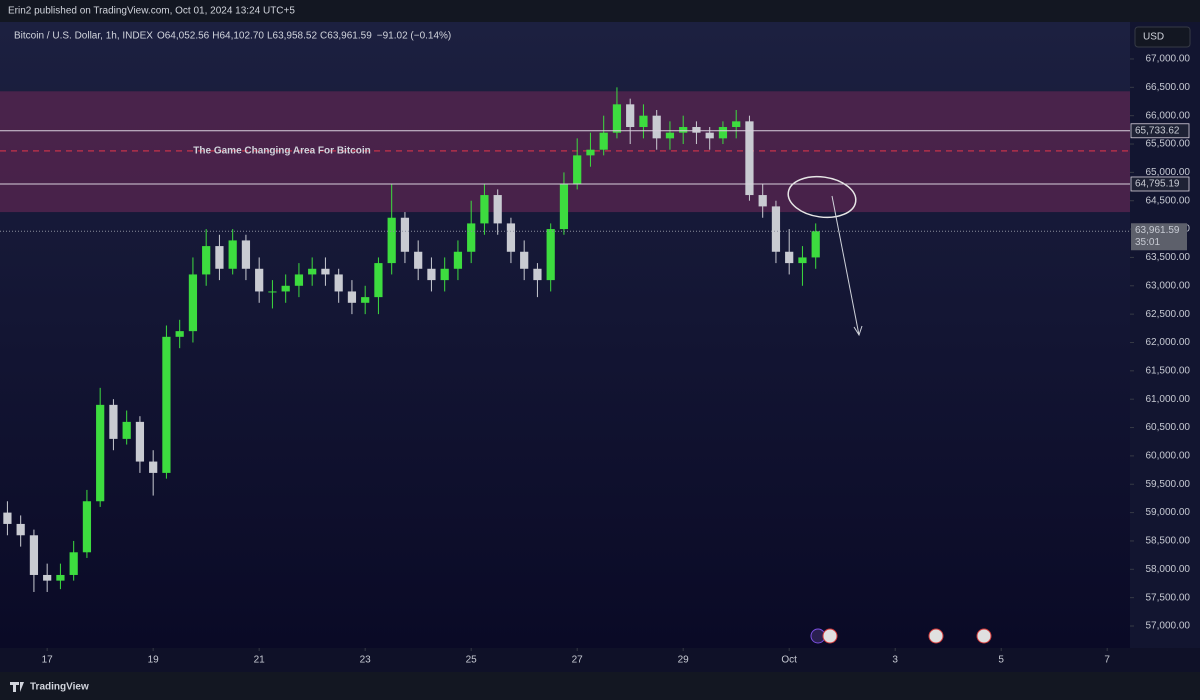  Describe the element at coordinates (1168, 569) in the screenshot. I see `y-tick-label: 58,000.00` at that location.